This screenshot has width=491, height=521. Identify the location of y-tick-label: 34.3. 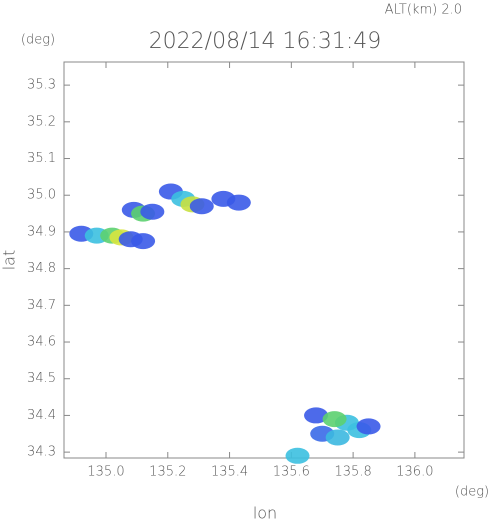
(41, 452).